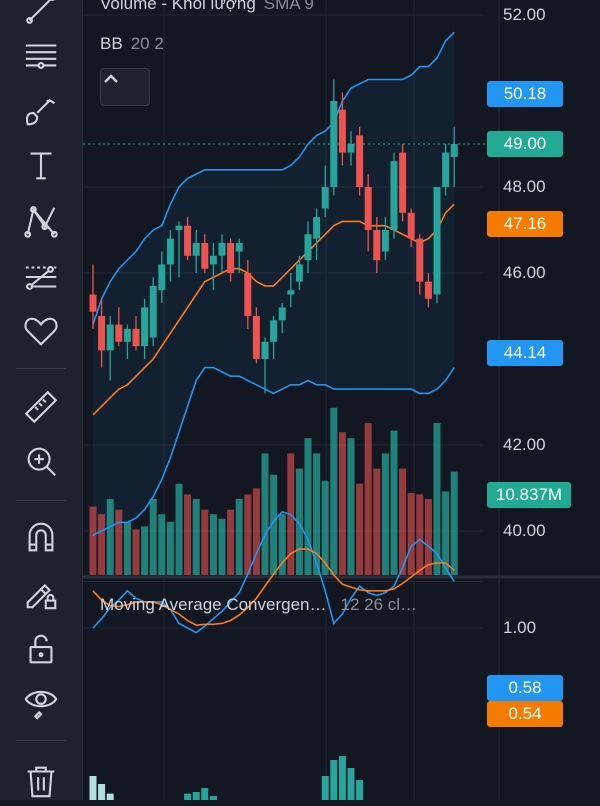 This screenshot has height=806, width=600. Describe the element at coordinates (125, 87) in the screenshot. I see `collapse-legend-button` at that location.